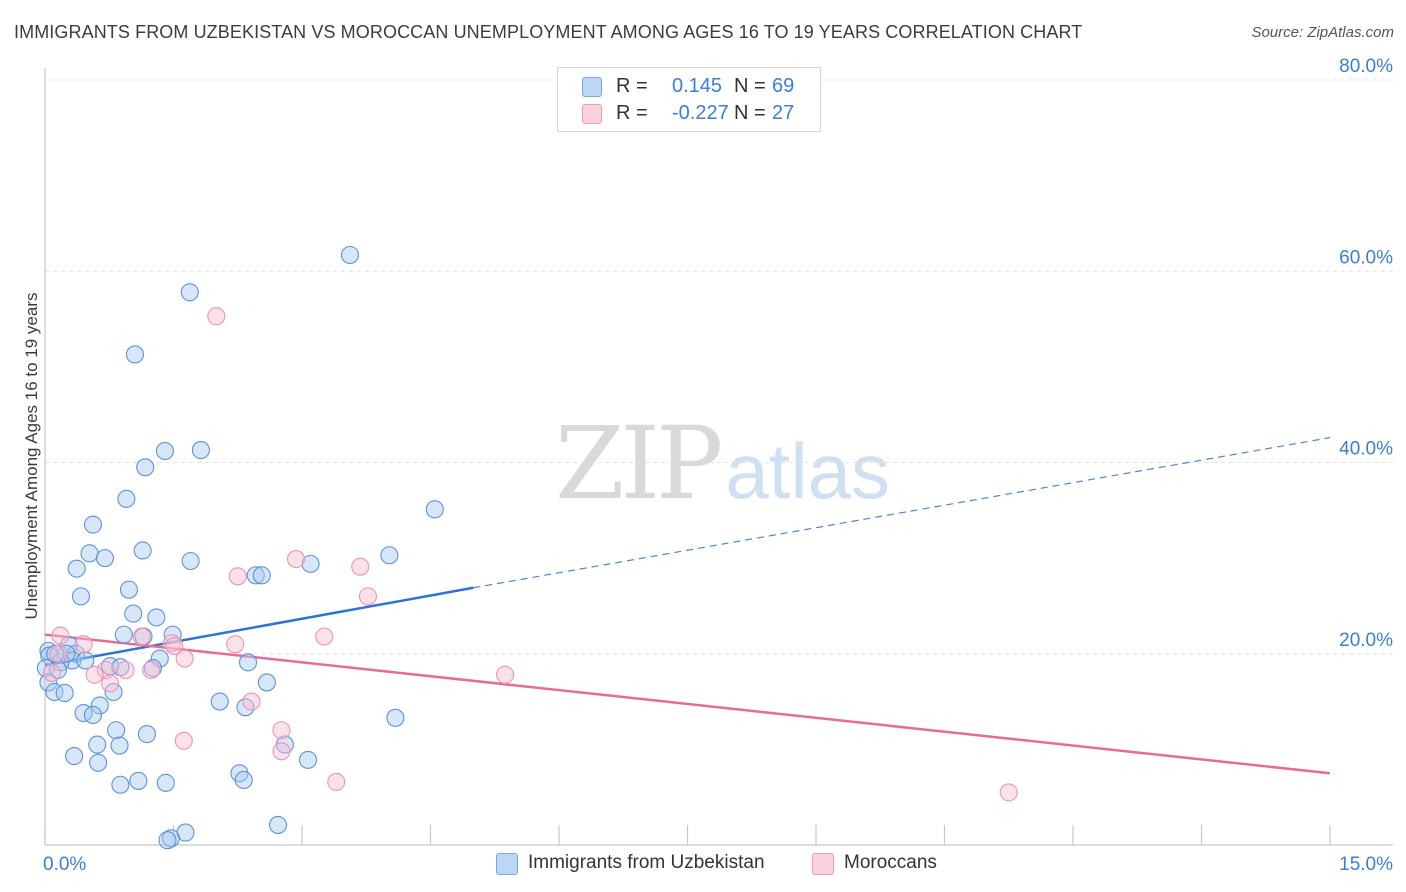 Image resolution: width=1406 pixels, height=892 pixels. What do you see at coordinates (259, 626) in the screenshot?
I see `trend-line-uzbekistan` at bounding box center [259, 626].